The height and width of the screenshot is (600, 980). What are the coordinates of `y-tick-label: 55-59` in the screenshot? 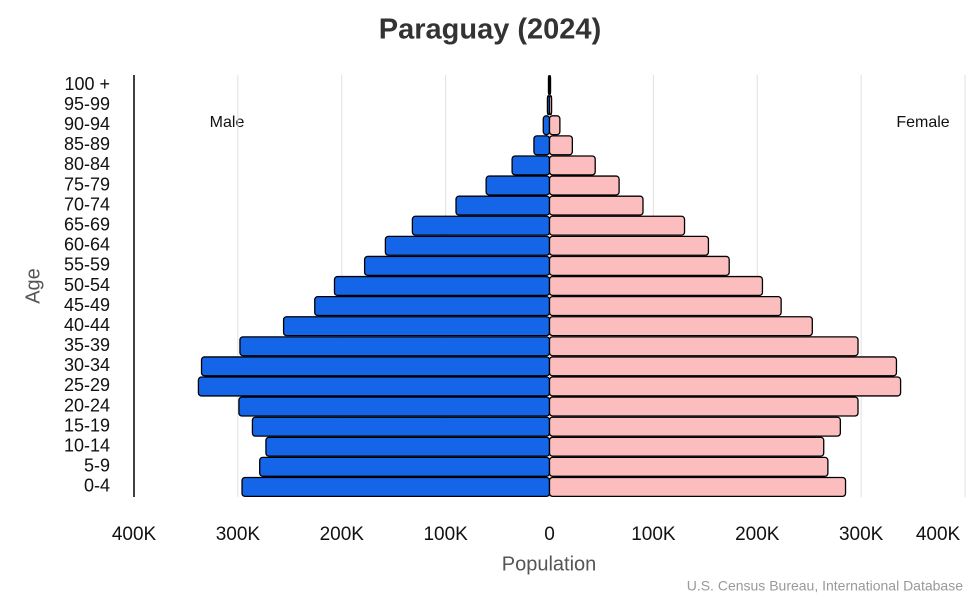 It's located at (87, 265).